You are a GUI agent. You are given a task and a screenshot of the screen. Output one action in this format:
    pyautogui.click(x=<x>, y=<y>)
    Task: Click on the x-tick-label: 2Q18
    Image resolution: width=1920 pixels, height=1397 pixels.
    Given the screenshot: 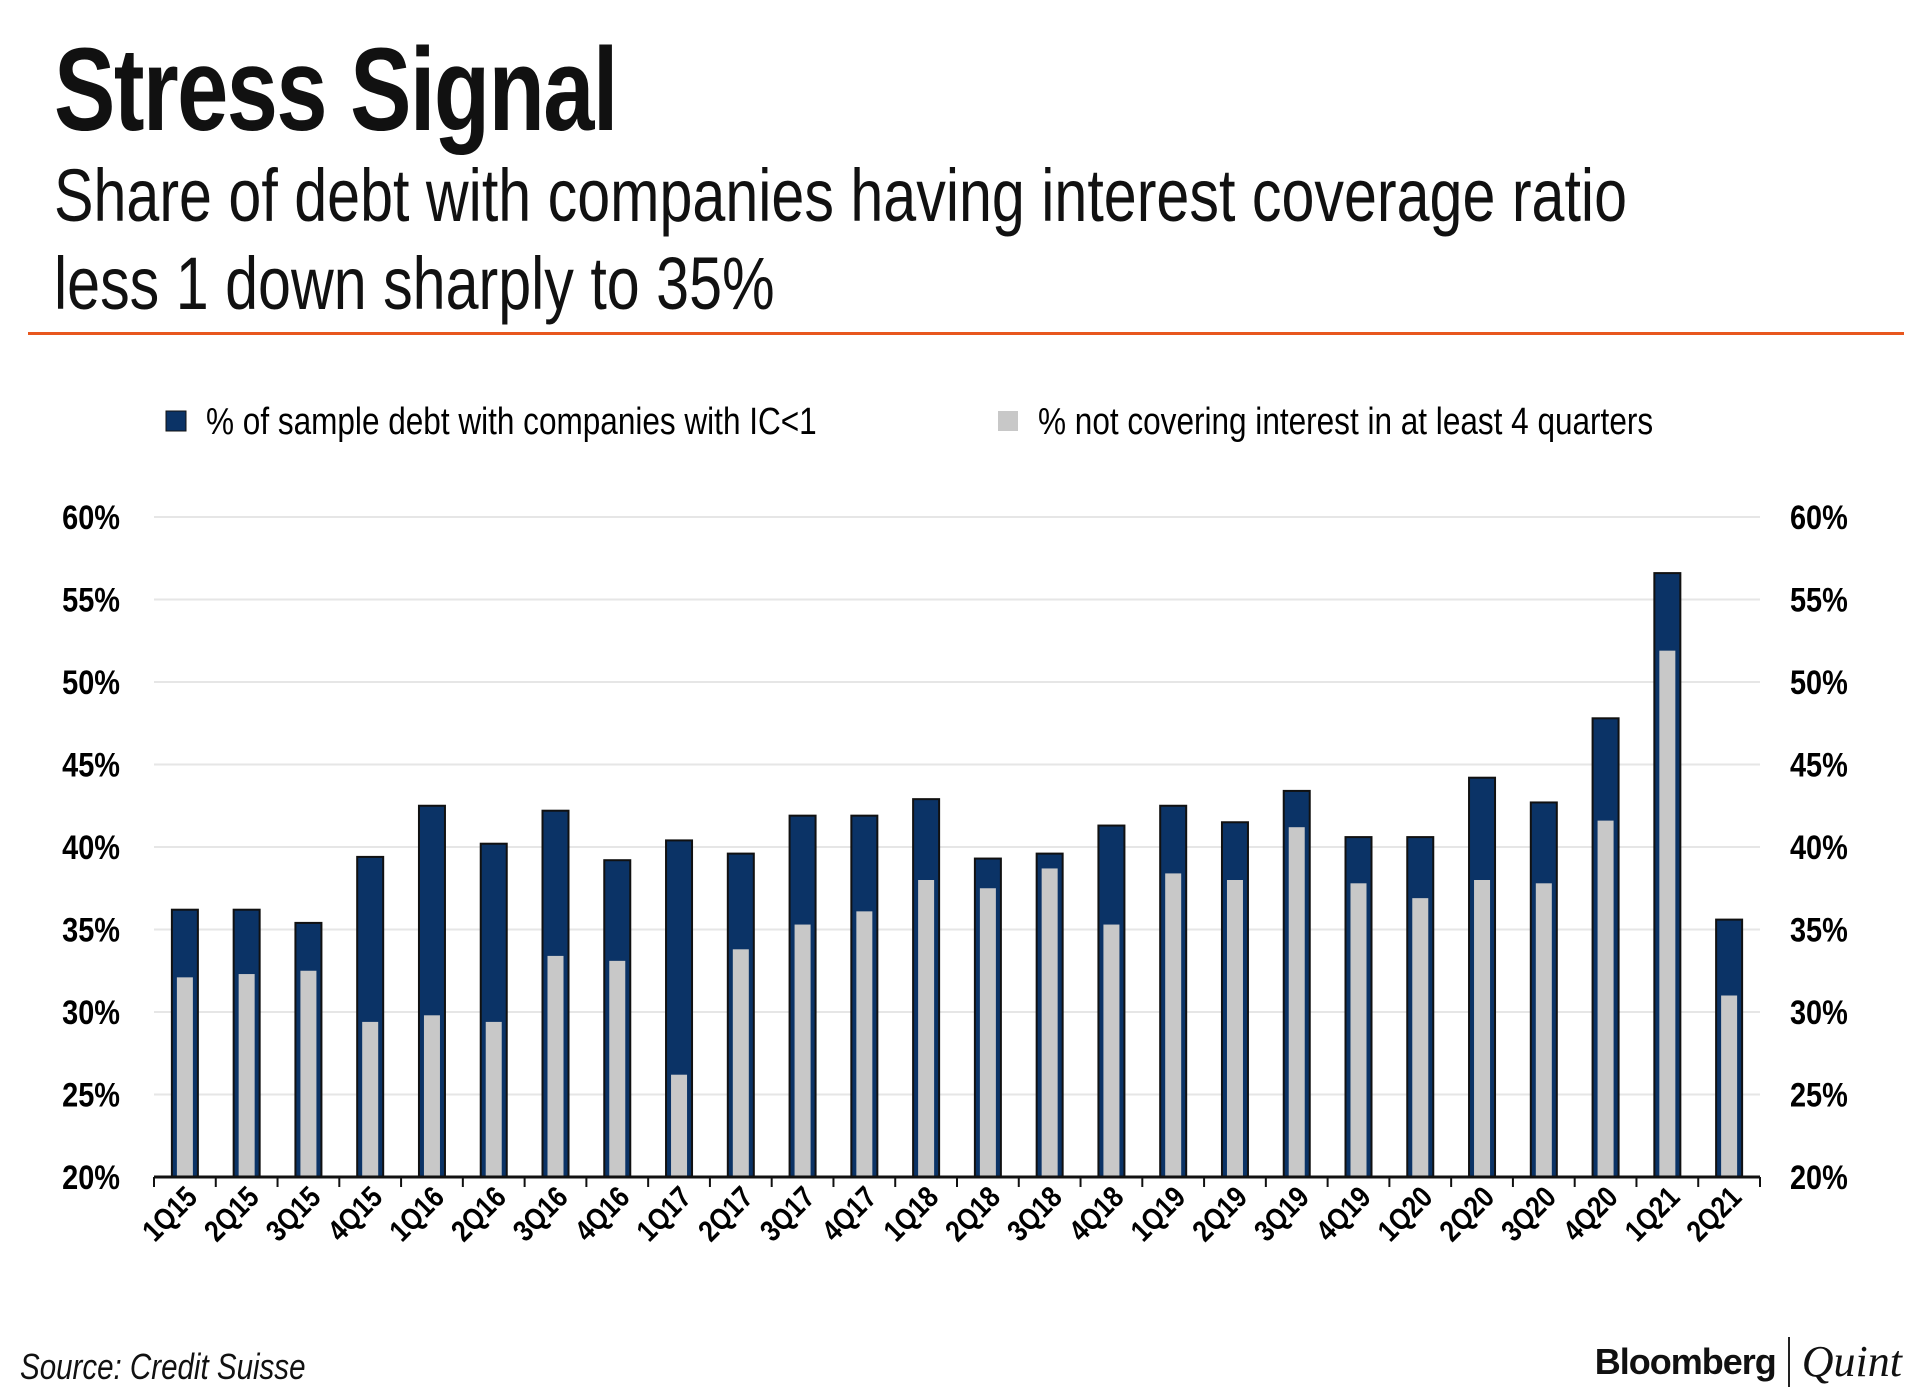 What is the action you would take?
    pyautogui.click(x=973, y=1214)
    